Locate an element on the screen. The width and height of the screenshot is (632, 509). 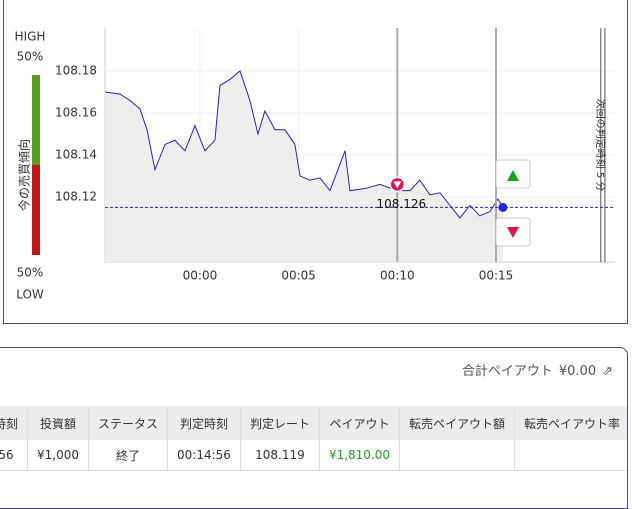
table-cell: ¥1,810.00 is located at coordinates (360, 455).